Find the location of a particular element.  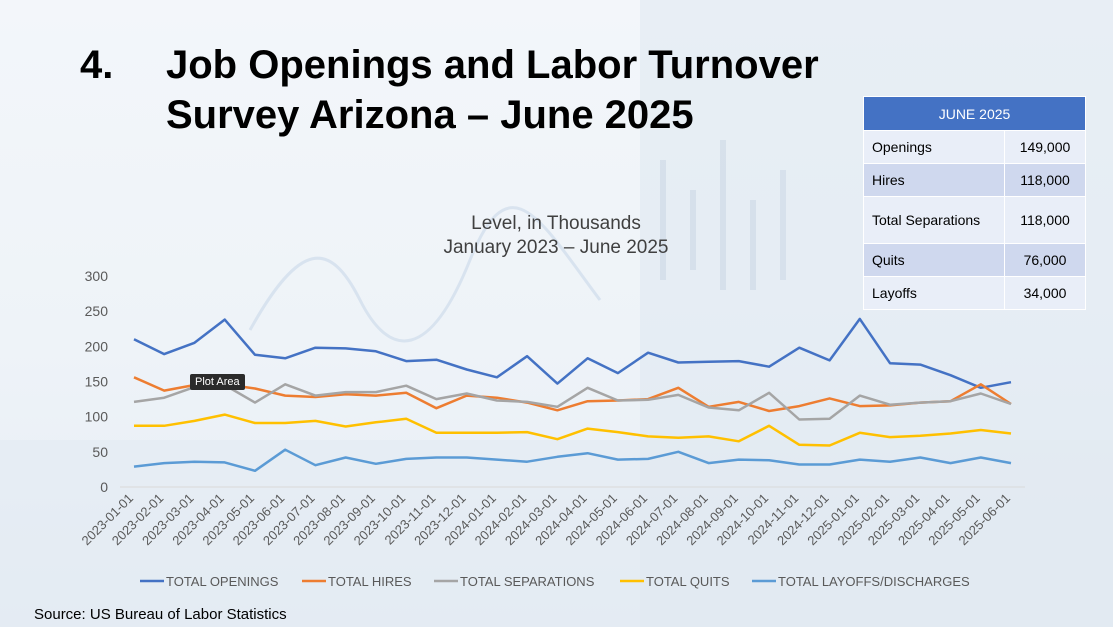

table-row: Openings 149,000 is located at coordinates (974, 147).